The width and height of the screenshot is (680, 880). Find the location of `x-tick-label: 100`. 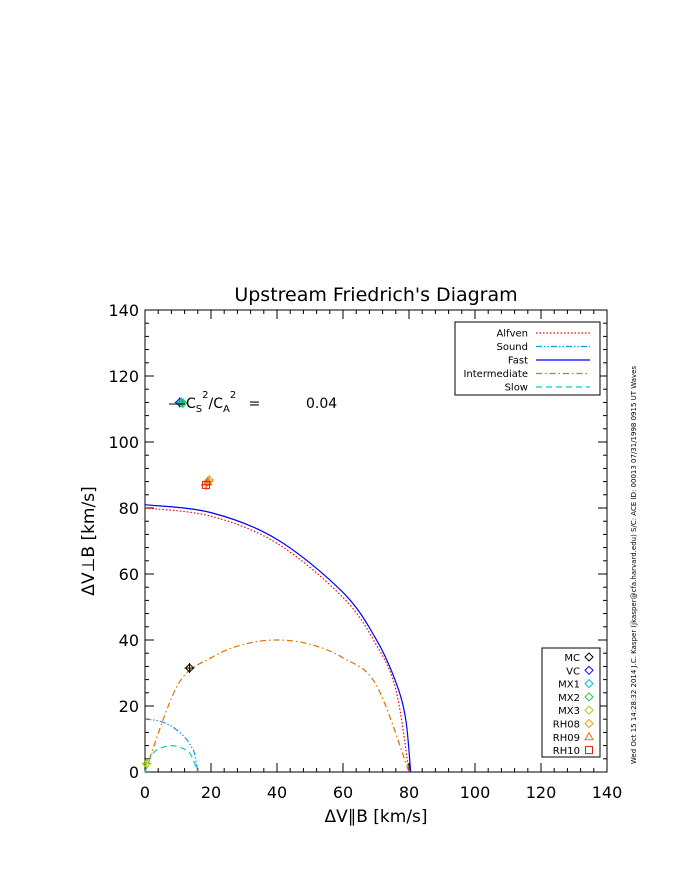

x-tick-label: 100 is located at coordinates (475, 792).